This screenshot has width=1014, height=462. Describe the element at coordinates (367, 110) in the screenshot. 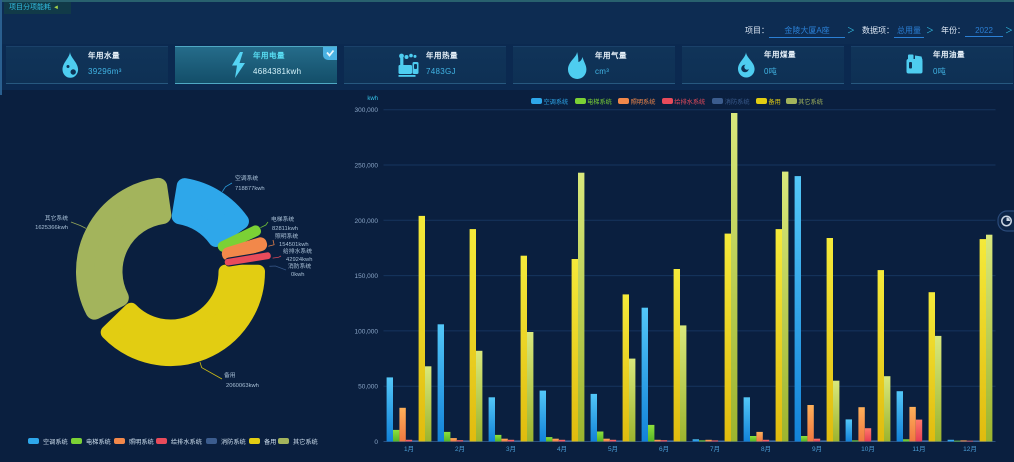

I see `svg-text: 300,000` at that location.